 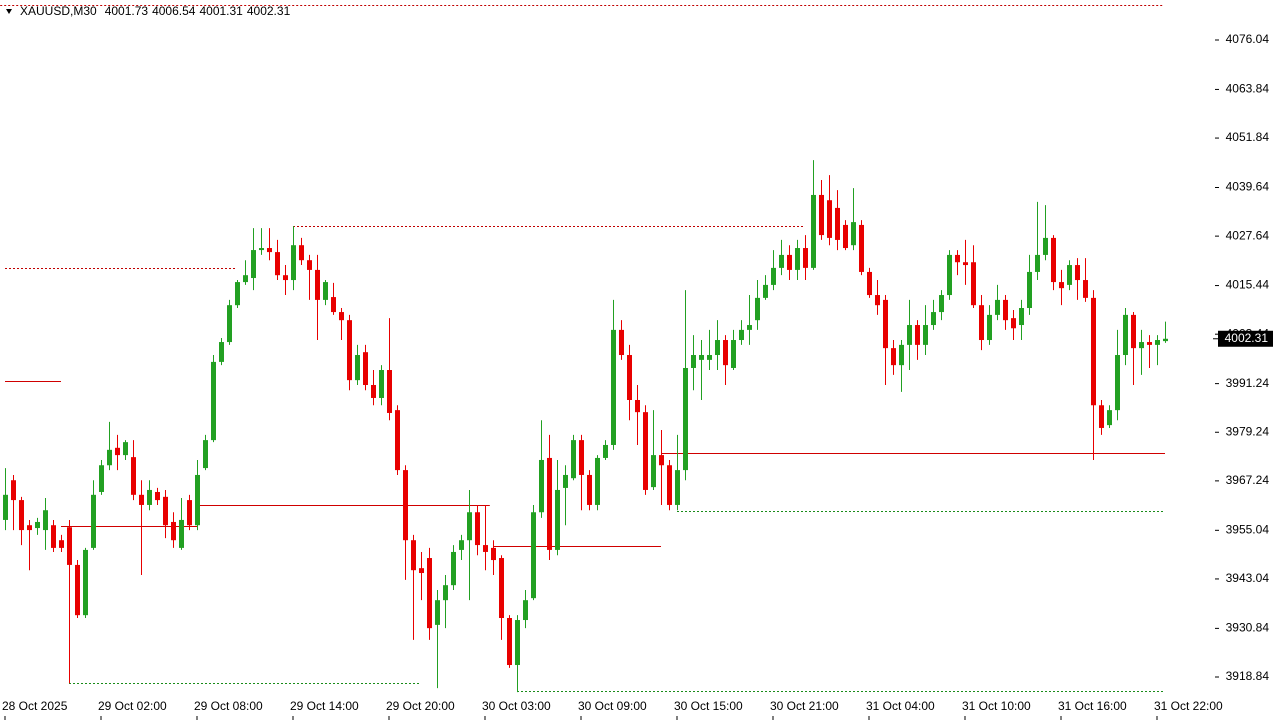 What do you see at coordinates (324, 706) in the screenshot?
I see `x-tick-label: 29 Oct 14:00` at bounding box center [324, 706].